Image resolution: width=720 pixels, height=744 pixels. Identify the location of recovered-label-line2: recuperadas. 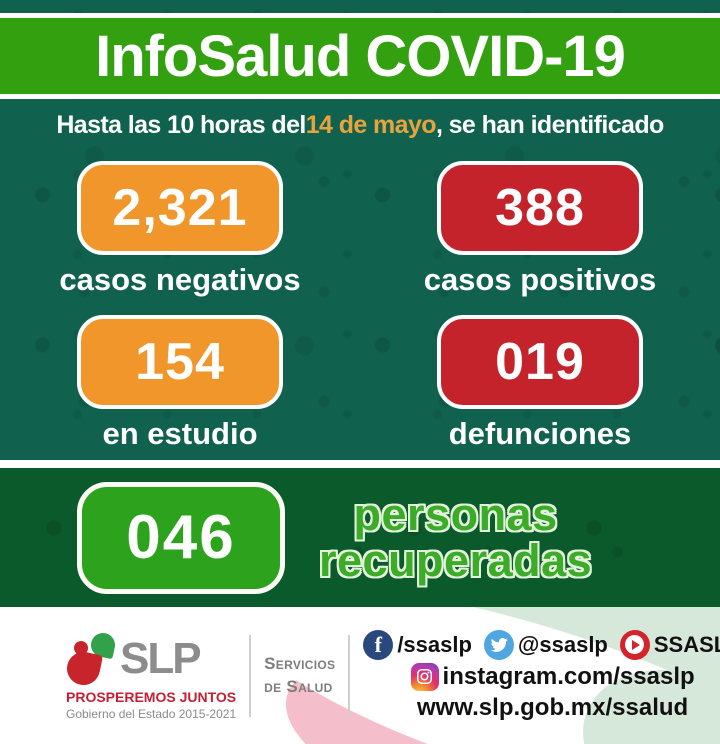
(456, 560).